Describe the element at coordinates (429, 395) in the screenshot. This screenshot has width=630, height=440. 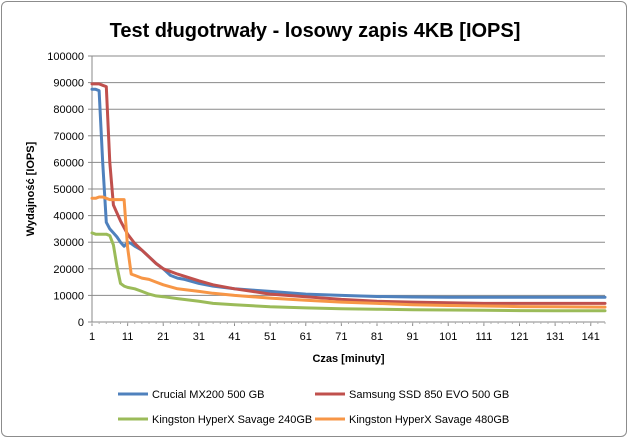
I see `legend-label: Samsung SSD 850 EVO 500 GB` at that location.